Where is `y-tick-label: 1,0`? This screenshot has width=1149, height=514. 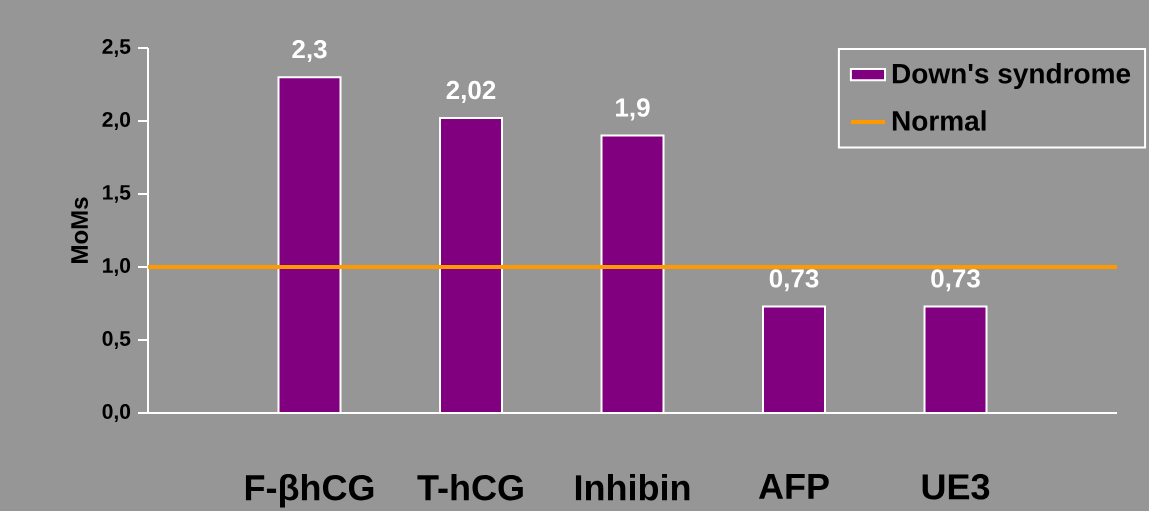
y-tick-label: 1,0 is located at coordinates (117, 266).